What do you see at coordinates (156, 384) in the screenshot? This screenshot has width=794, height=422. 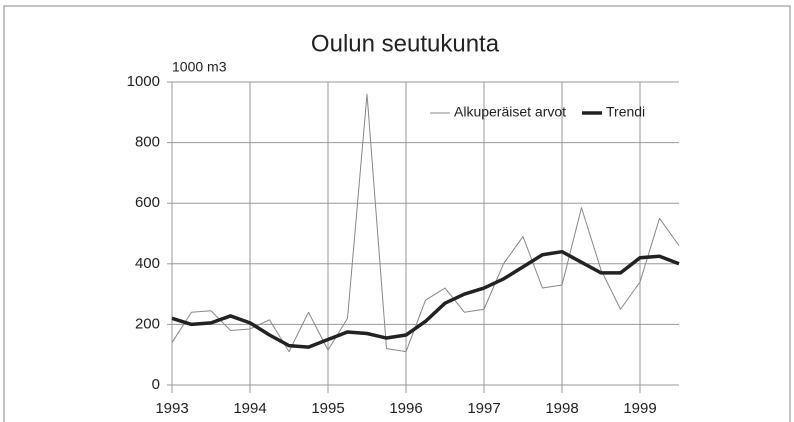 I see `y-tick-label: 0` at bounding box center [156, 384].